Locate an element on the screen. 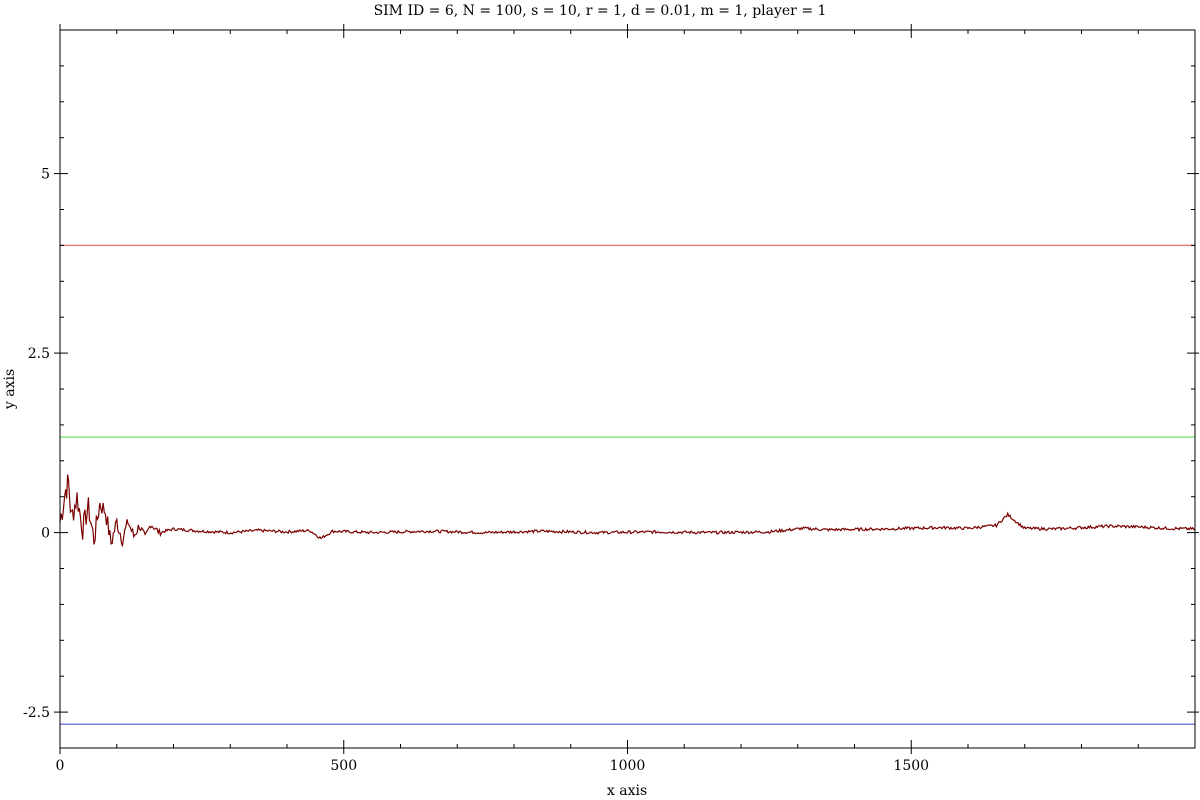 The width and height of the screenshot is (1200, 800). y-axis-title: y axis is located at coordinates (10, 389).